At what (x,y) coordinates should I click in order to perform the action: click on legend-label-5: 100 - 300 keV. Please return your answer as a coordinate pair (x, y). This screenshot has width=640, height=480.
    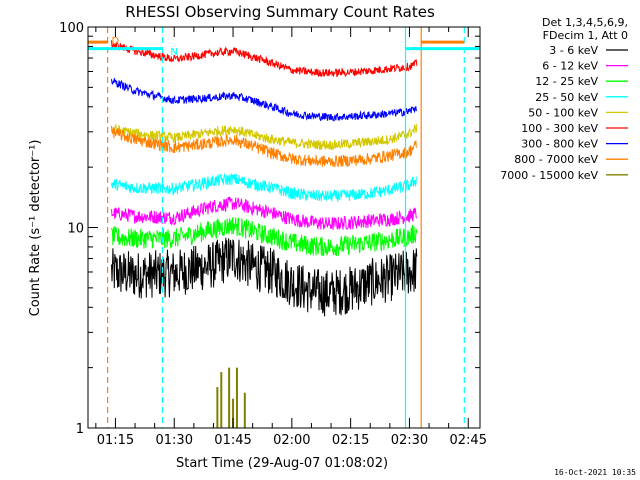
    Looking at the image, I should click on (559, 128).